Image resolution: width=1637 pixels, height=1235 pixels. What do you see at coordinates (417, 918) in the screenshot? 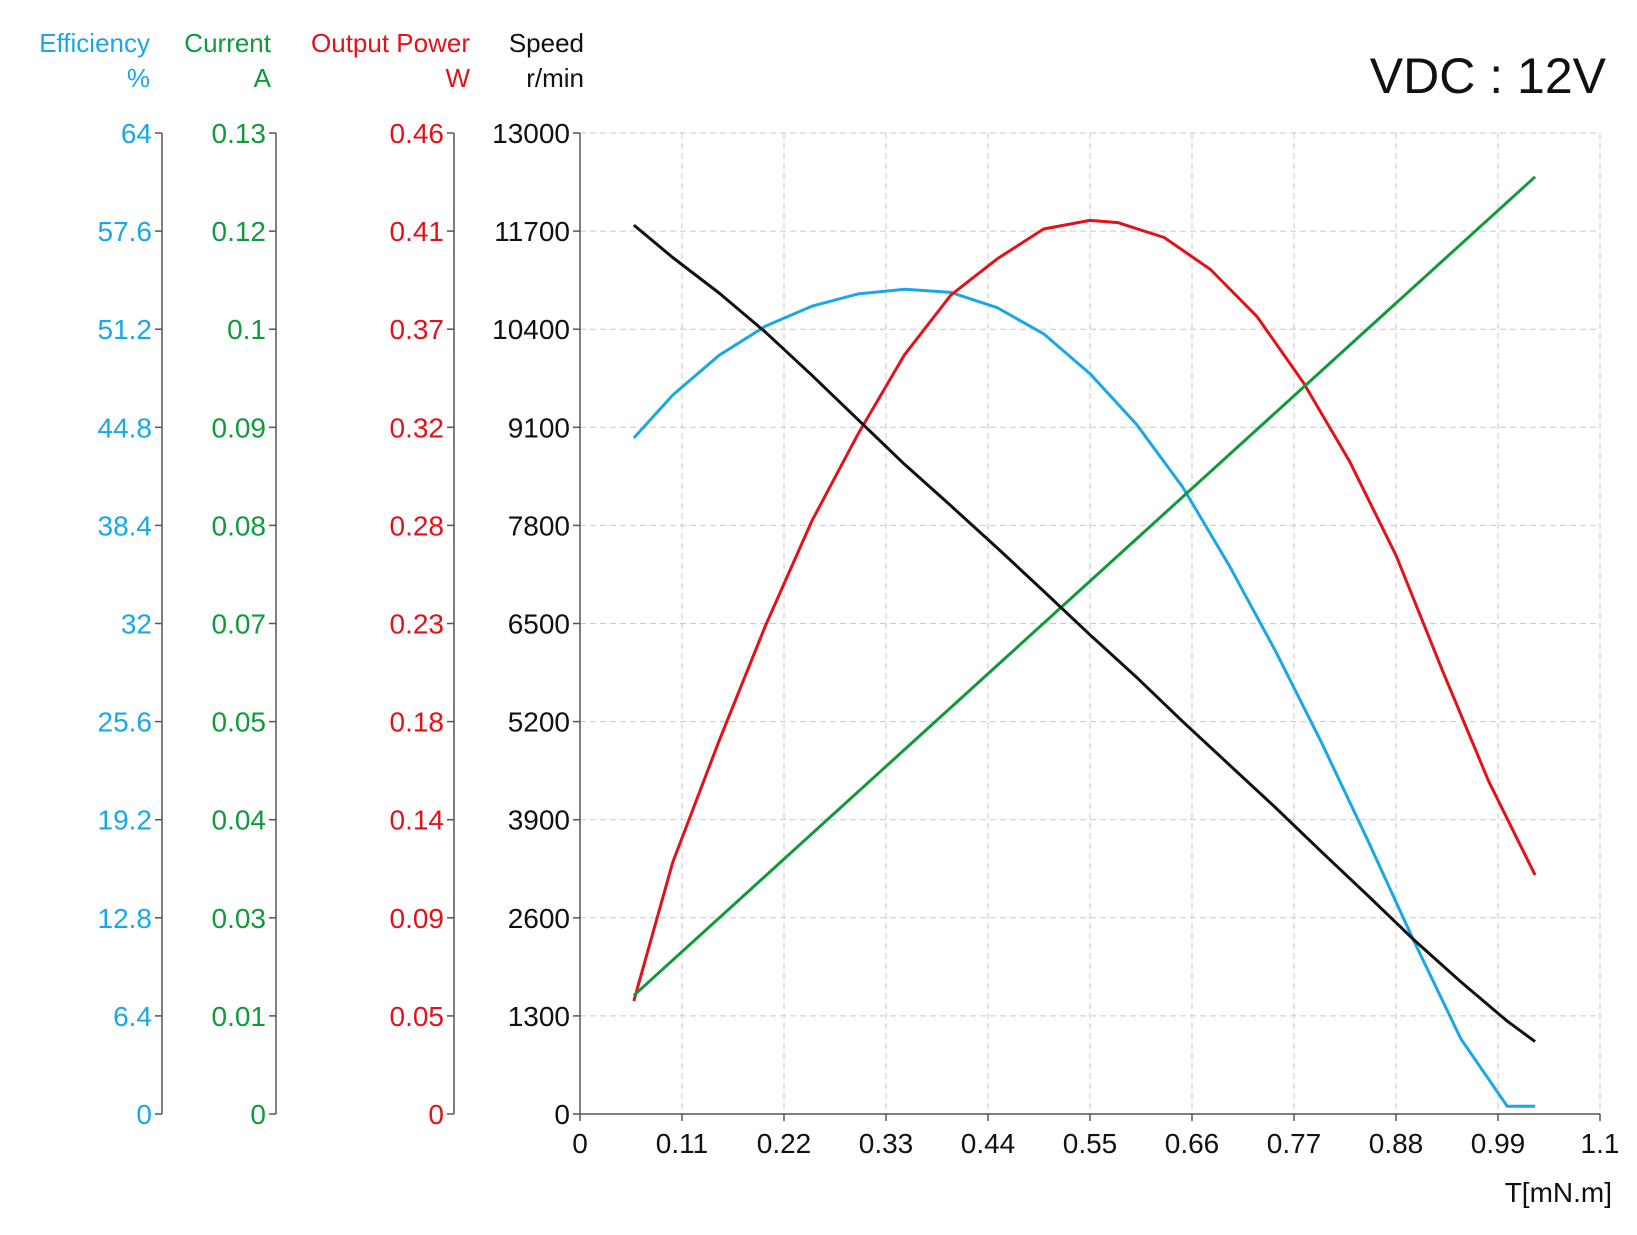
I see `power-tick-label: 0.09` at bounding box center [417, 918].